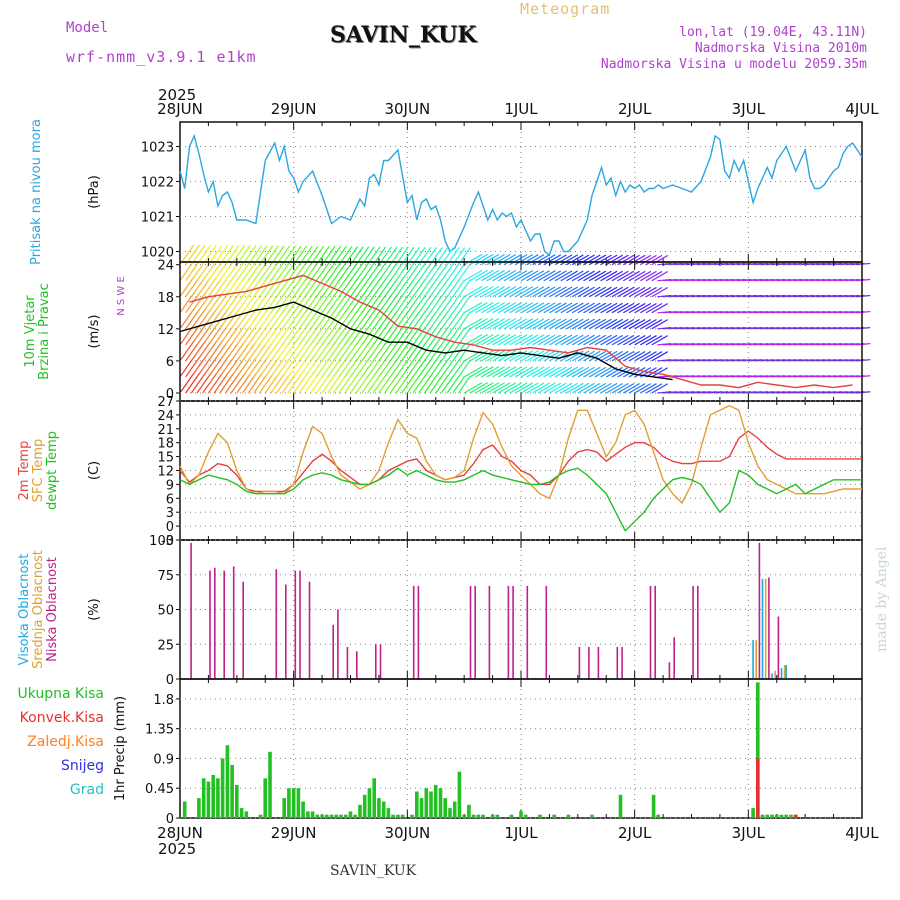 The height and width of the screenshot is (900, 900). What do you see at coordinates (170, 513) in the screenshot?
I see `y-tick-label: 3` at bounding box center [170, 513].